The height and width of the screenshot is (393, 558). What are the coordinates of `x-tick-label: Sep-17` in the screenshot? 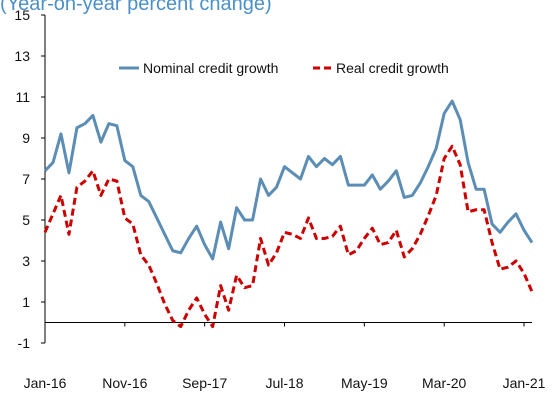 It's located at (204, 383).